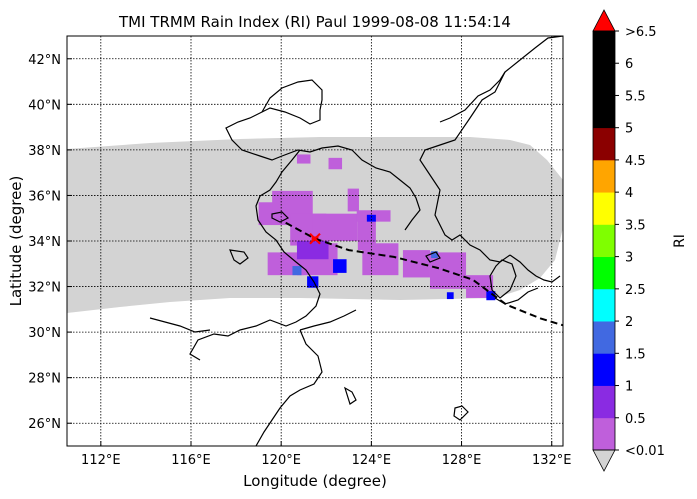  What do you see at coordinates (44, 379) in the screenshot?
I see `y-tick-label: 28°N` at bounding box center [44, 379].